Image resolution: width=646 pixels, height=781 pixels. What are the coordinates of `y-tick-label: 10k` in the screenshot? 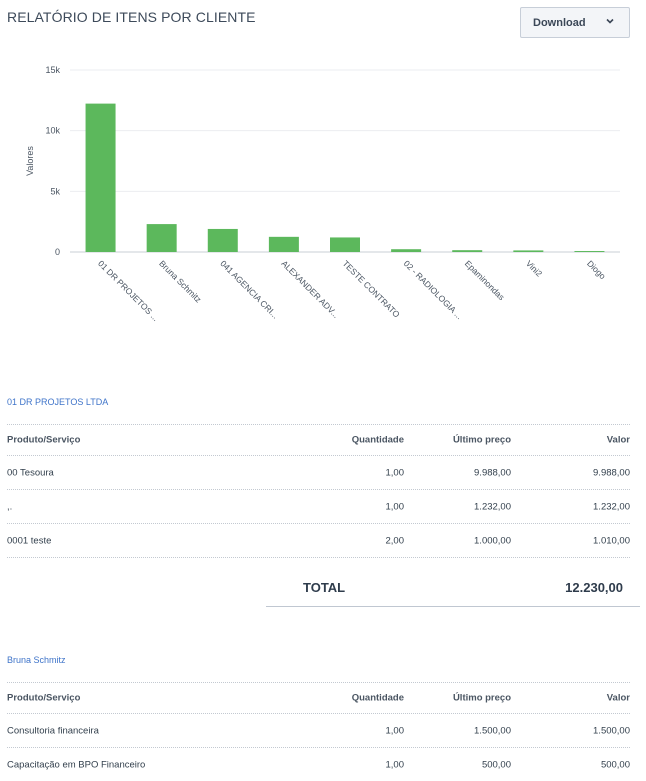 It's located at (52, 131).